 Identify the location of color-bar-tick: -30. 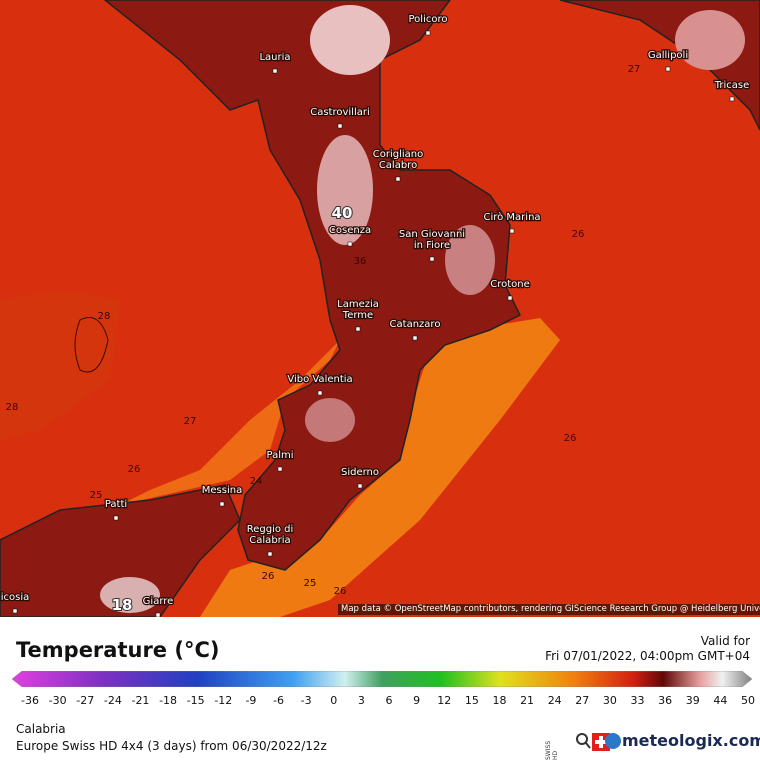
(57, 700).